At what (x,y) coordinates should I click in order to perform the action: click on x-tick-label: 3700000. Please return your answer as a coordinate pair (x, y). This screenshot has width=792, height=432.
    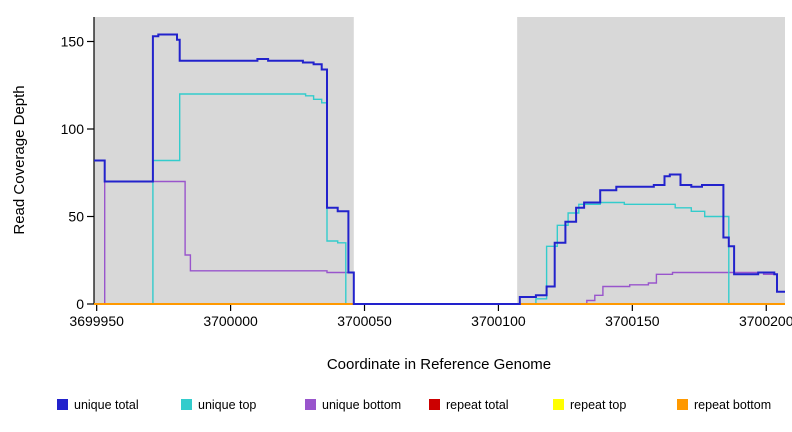
    Looking at the image, I should click on (230, 321).